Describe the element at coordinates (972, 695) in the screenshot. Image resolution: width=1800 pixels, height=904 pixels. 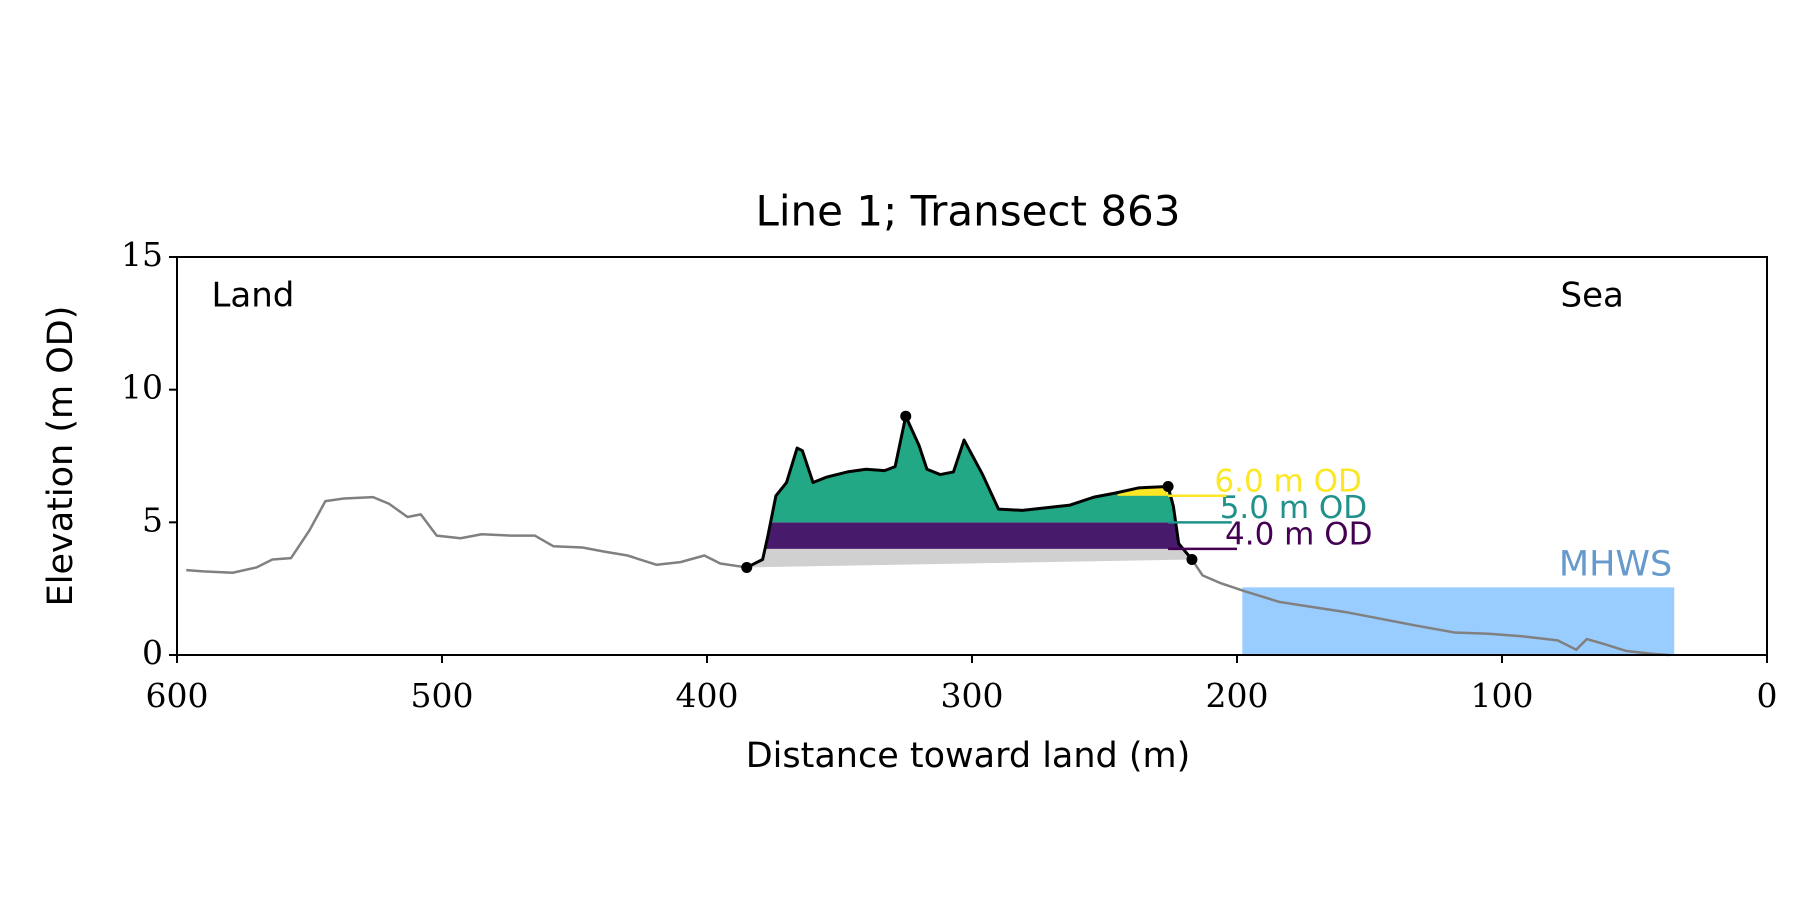
I see `x-tick-label: 300` at that location.